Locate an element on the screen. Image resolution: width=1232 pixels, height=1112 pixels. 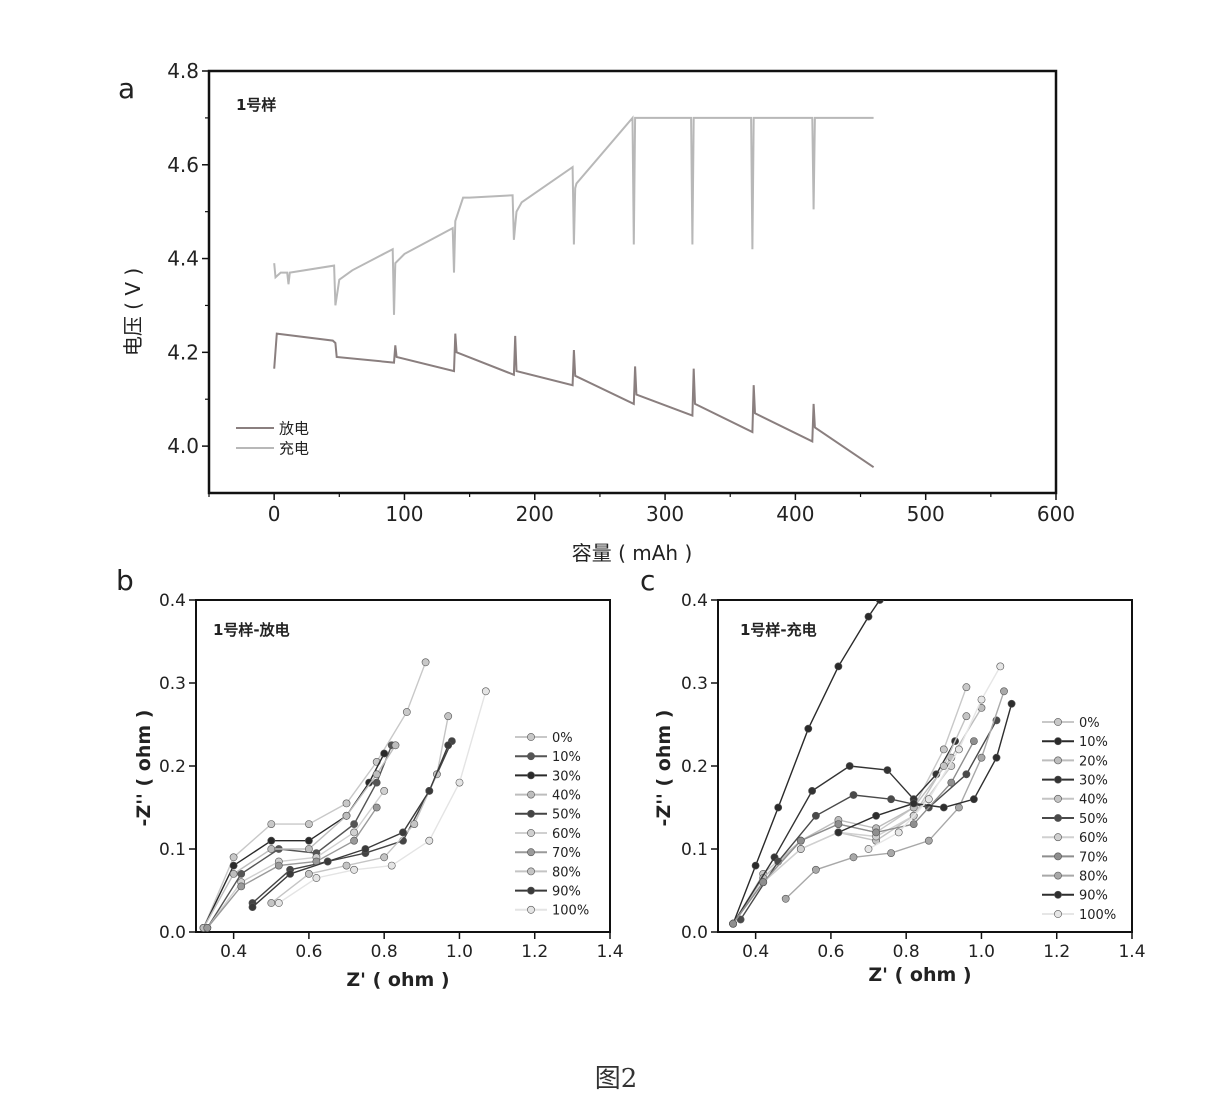
y-tick-label: 0.2 is located at coordinates (694, 767).